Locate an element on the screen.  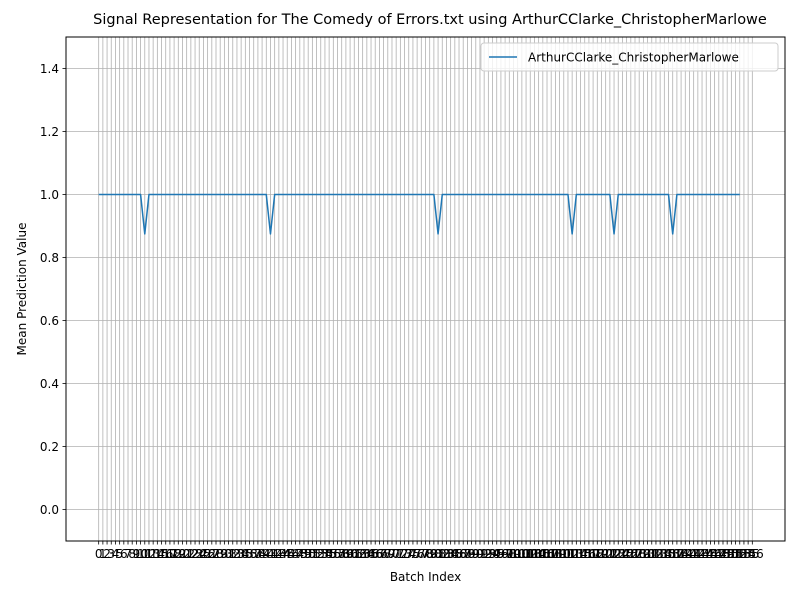
x-tick-label: 61 is located at coordinates (354, 554).